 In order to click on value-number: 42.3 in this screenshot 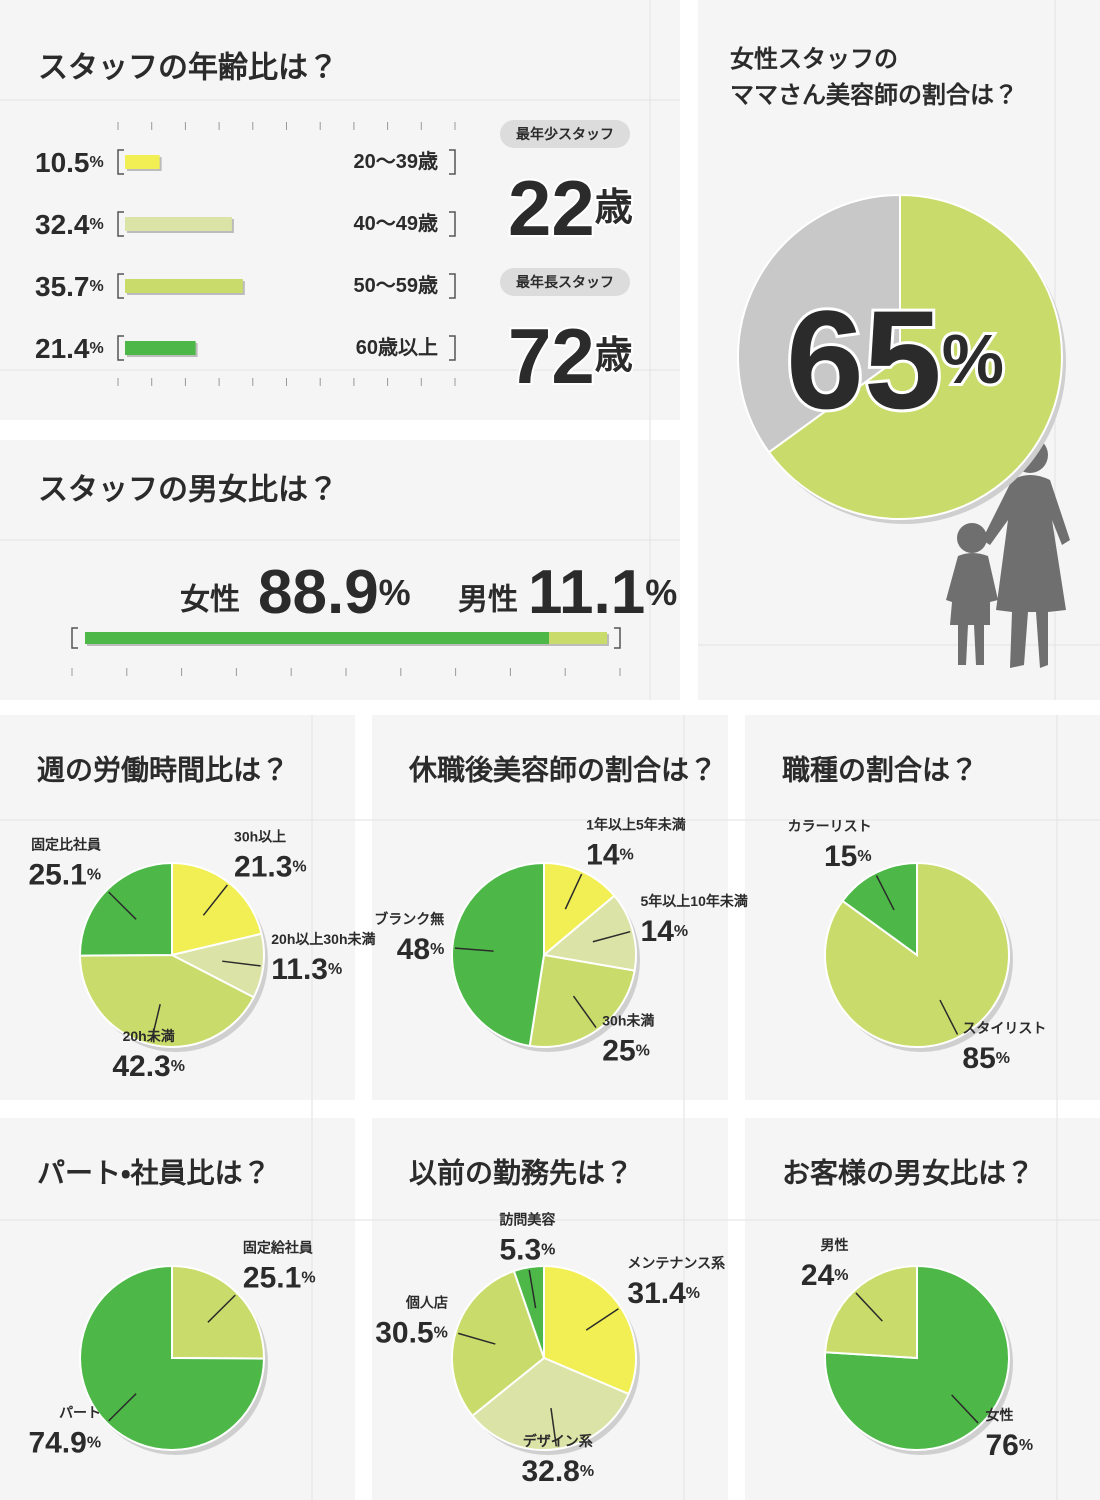, I will do `click(141, 1066)`.